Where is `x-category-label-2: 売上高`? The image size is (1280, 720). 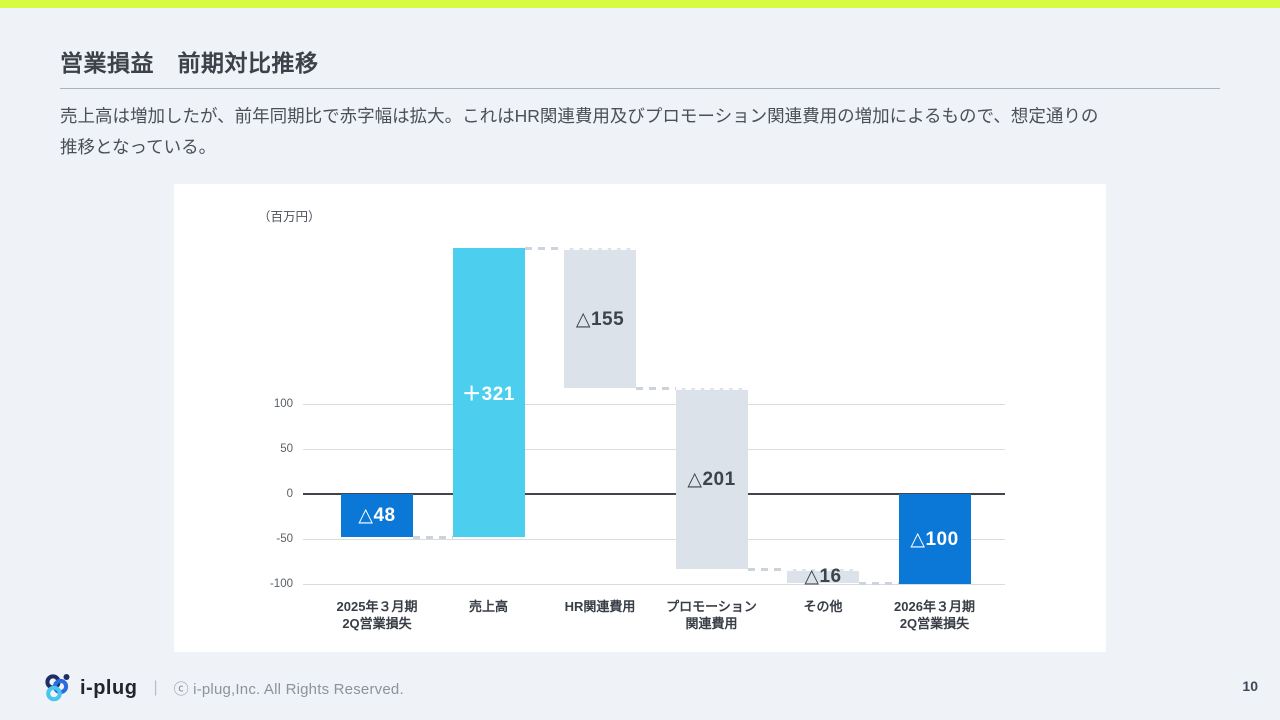 x-category-label-2: 売上高 is located at coordinates (488, 606).